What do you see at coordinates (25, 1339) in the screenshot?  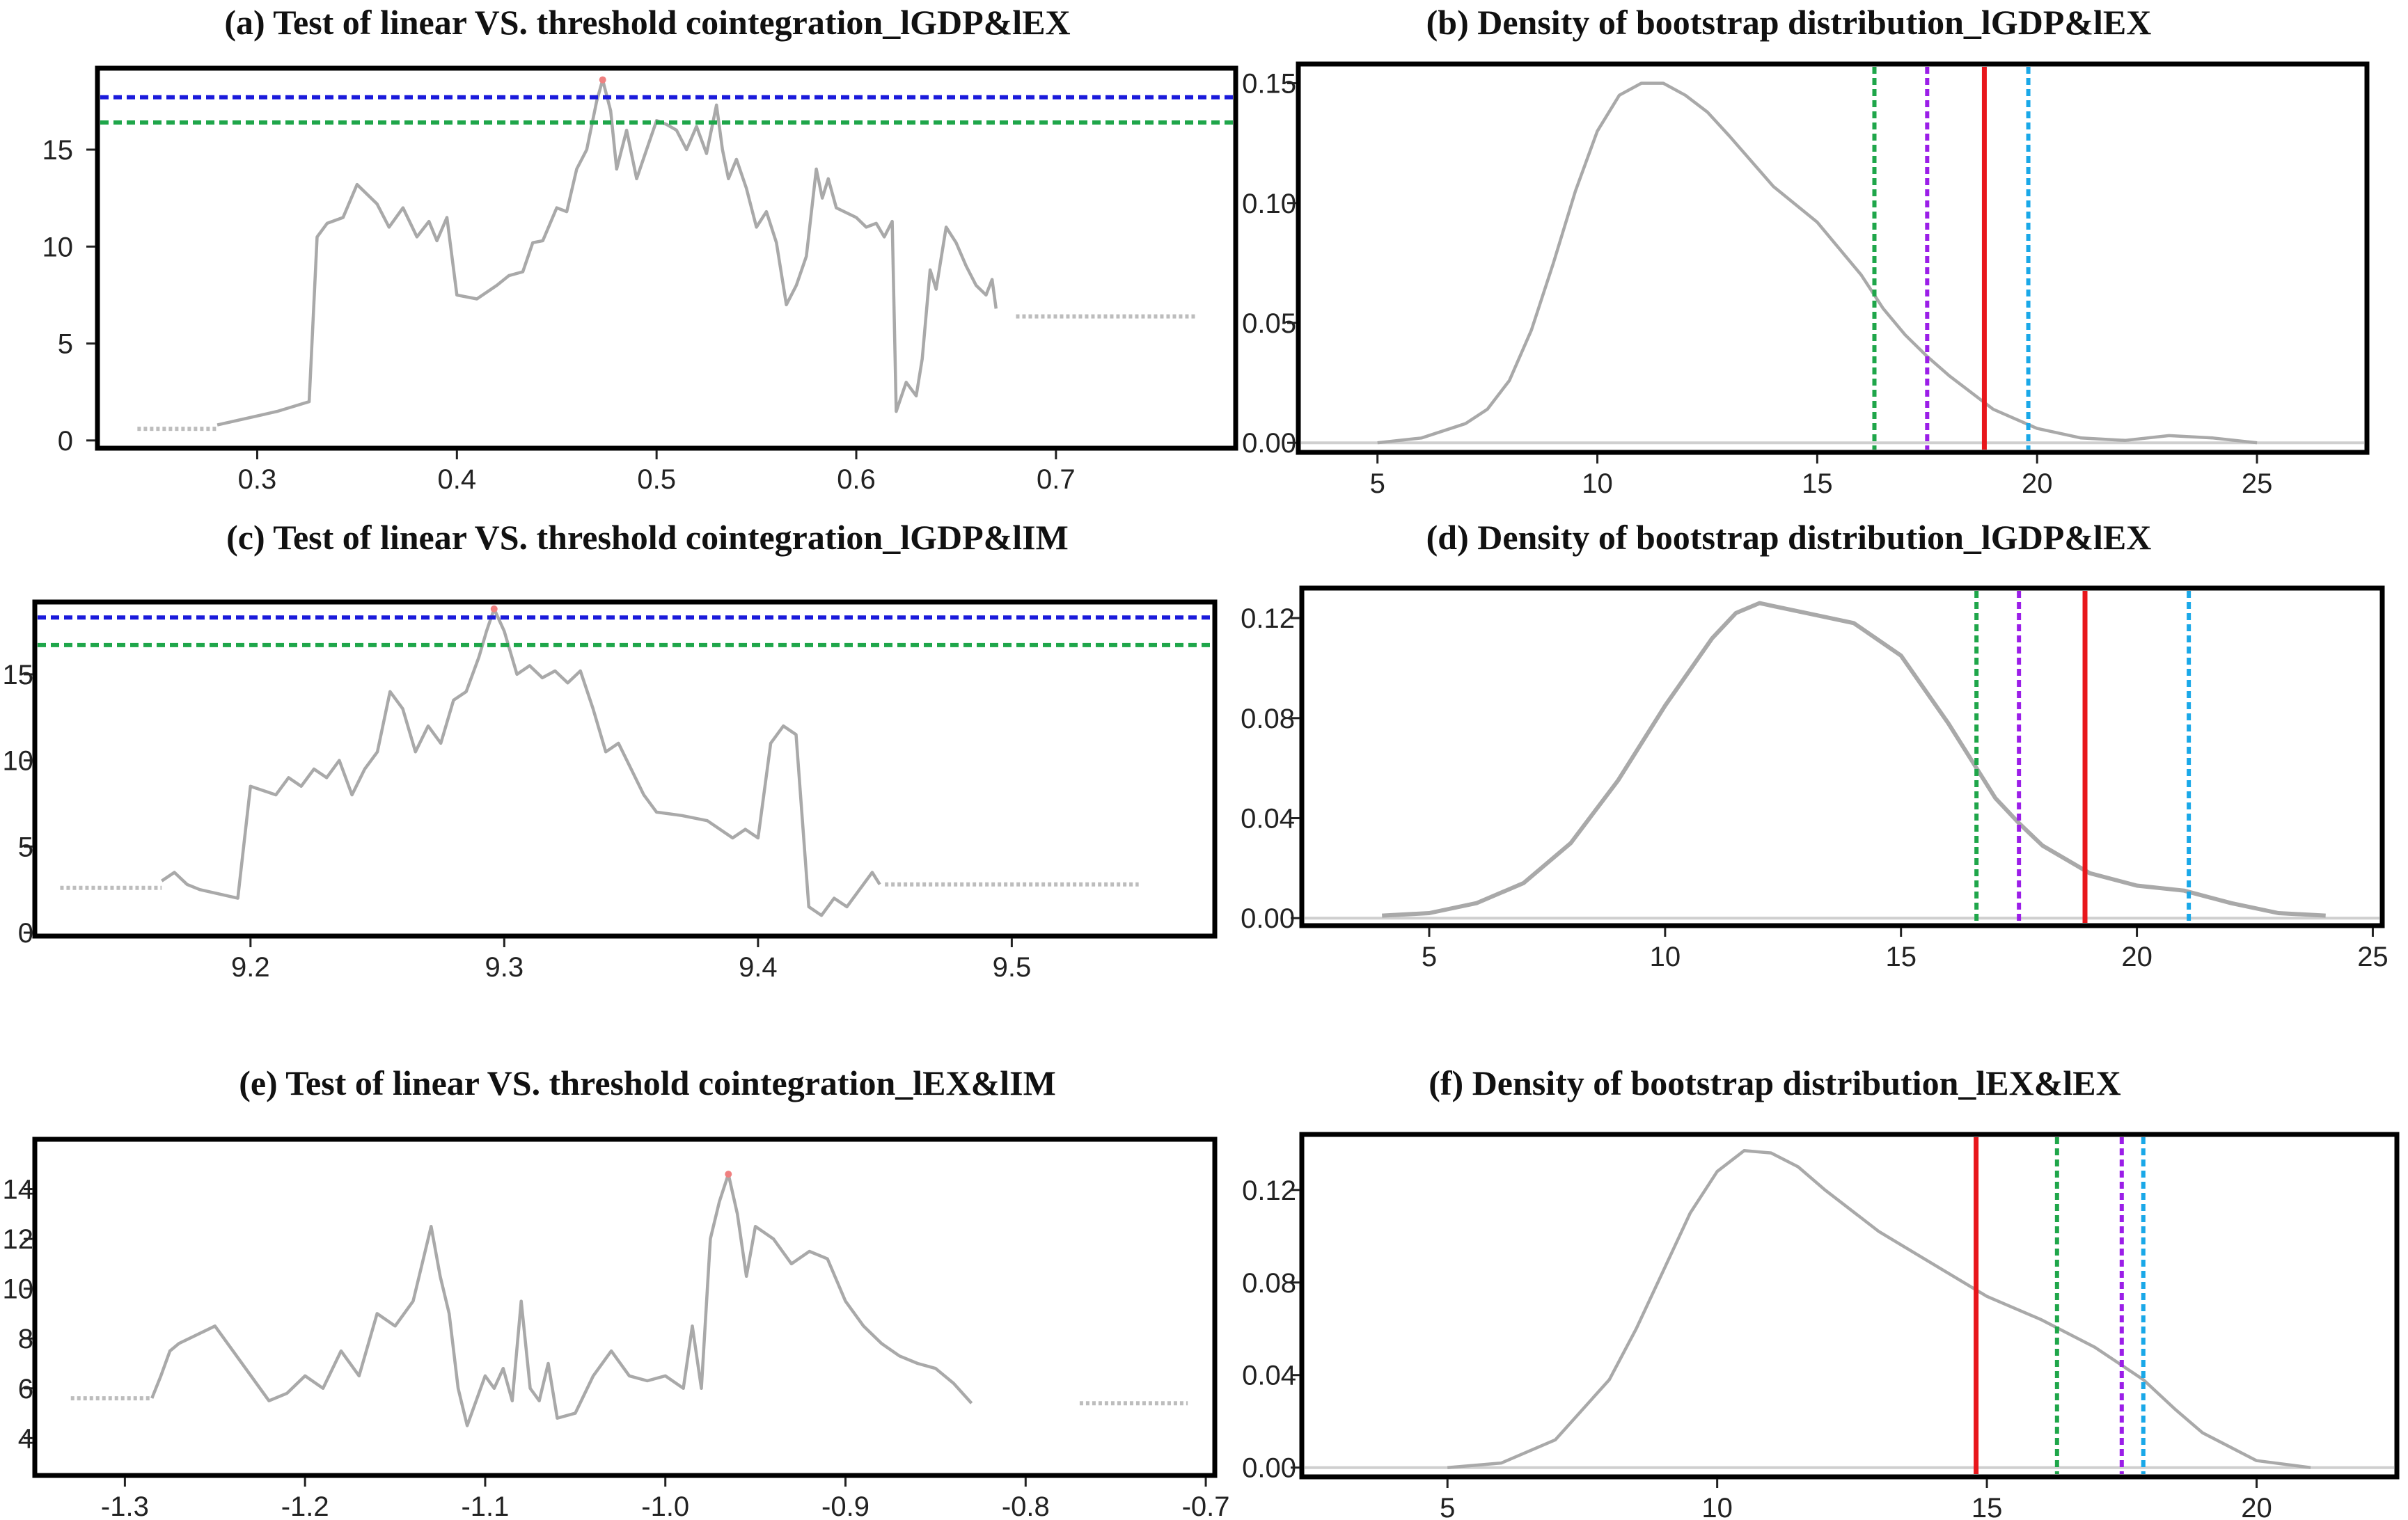 I see `y-tick-label: 8` at bounding box center [25, 1339].